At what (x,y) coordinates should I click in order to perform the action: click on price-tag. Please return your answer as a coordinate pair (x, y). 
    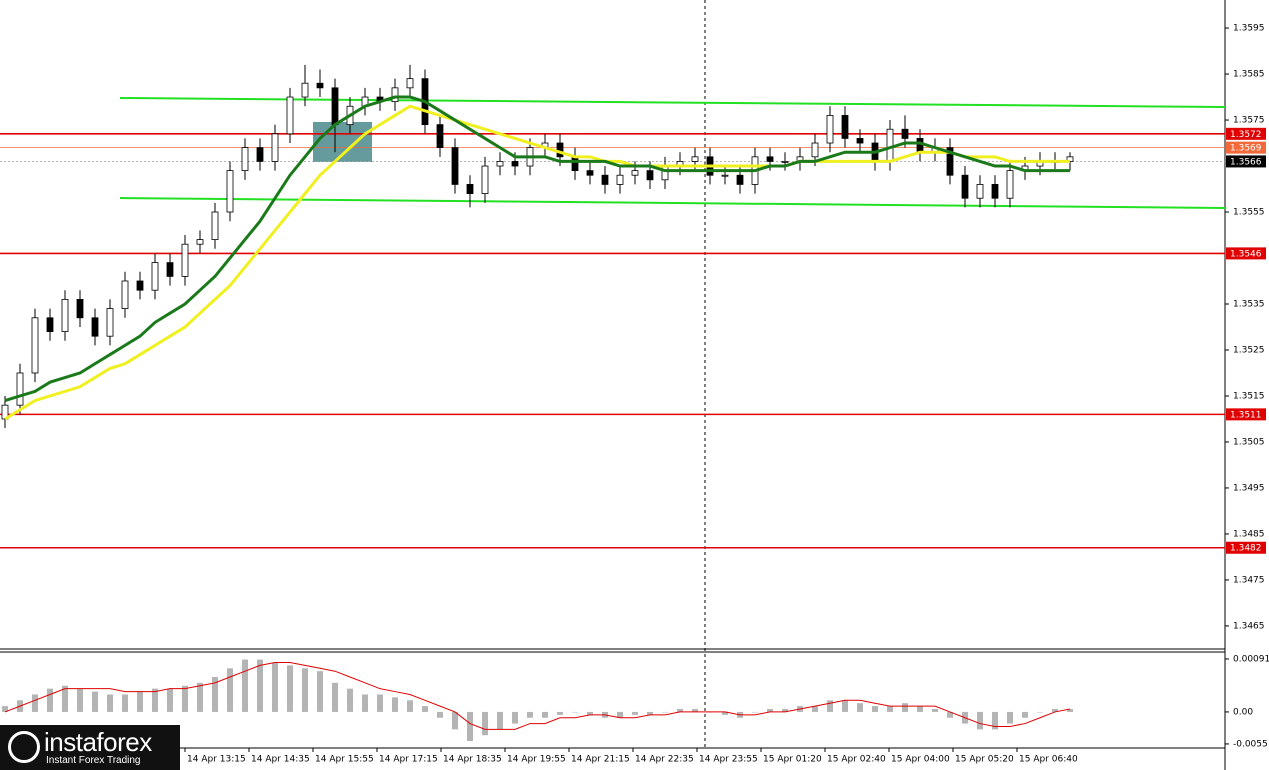
    Looking at the image, I should click on (1246, 161).